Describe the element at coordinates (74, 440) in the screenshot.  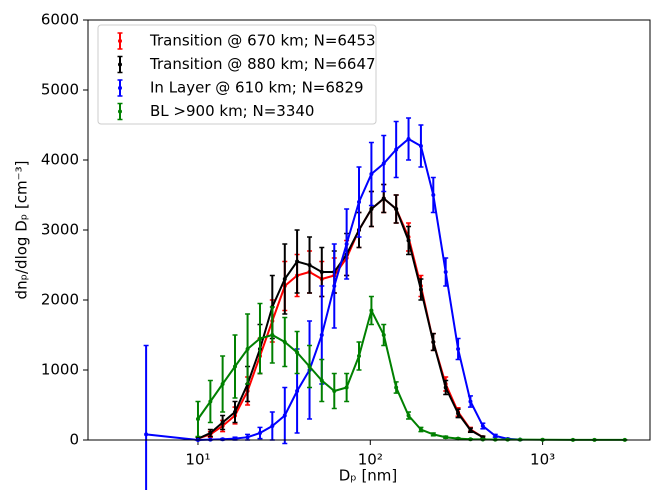
I see `y-tick-label: 0` at that location.